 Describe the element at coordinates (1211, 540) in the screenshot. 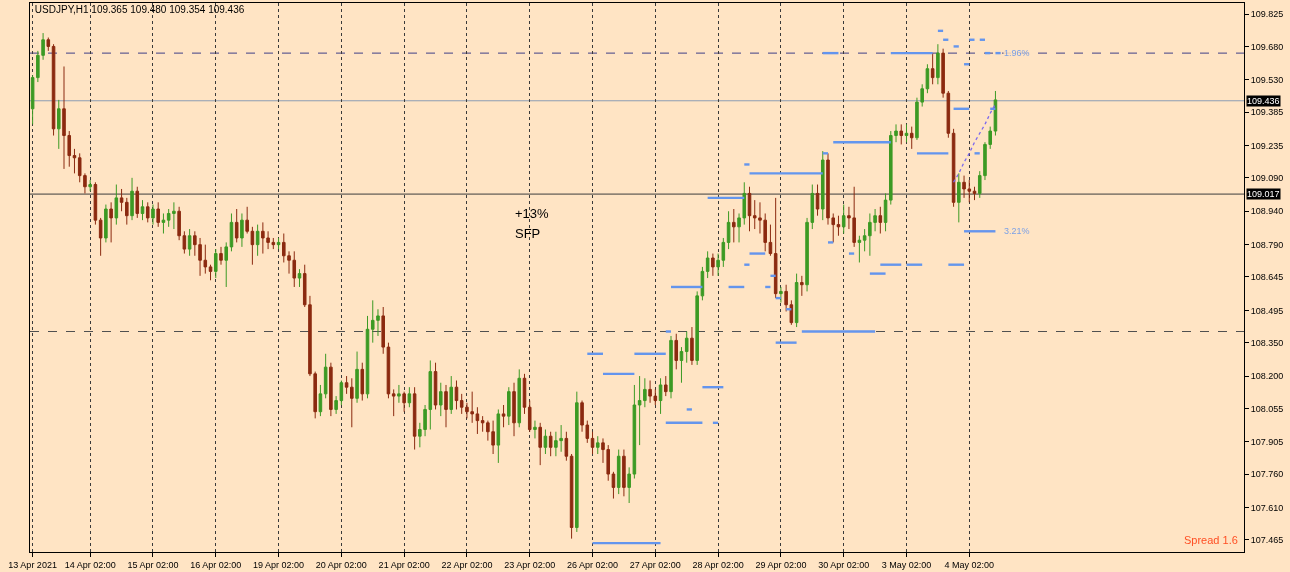

I see `annotation: Spread 1.6` at that location.